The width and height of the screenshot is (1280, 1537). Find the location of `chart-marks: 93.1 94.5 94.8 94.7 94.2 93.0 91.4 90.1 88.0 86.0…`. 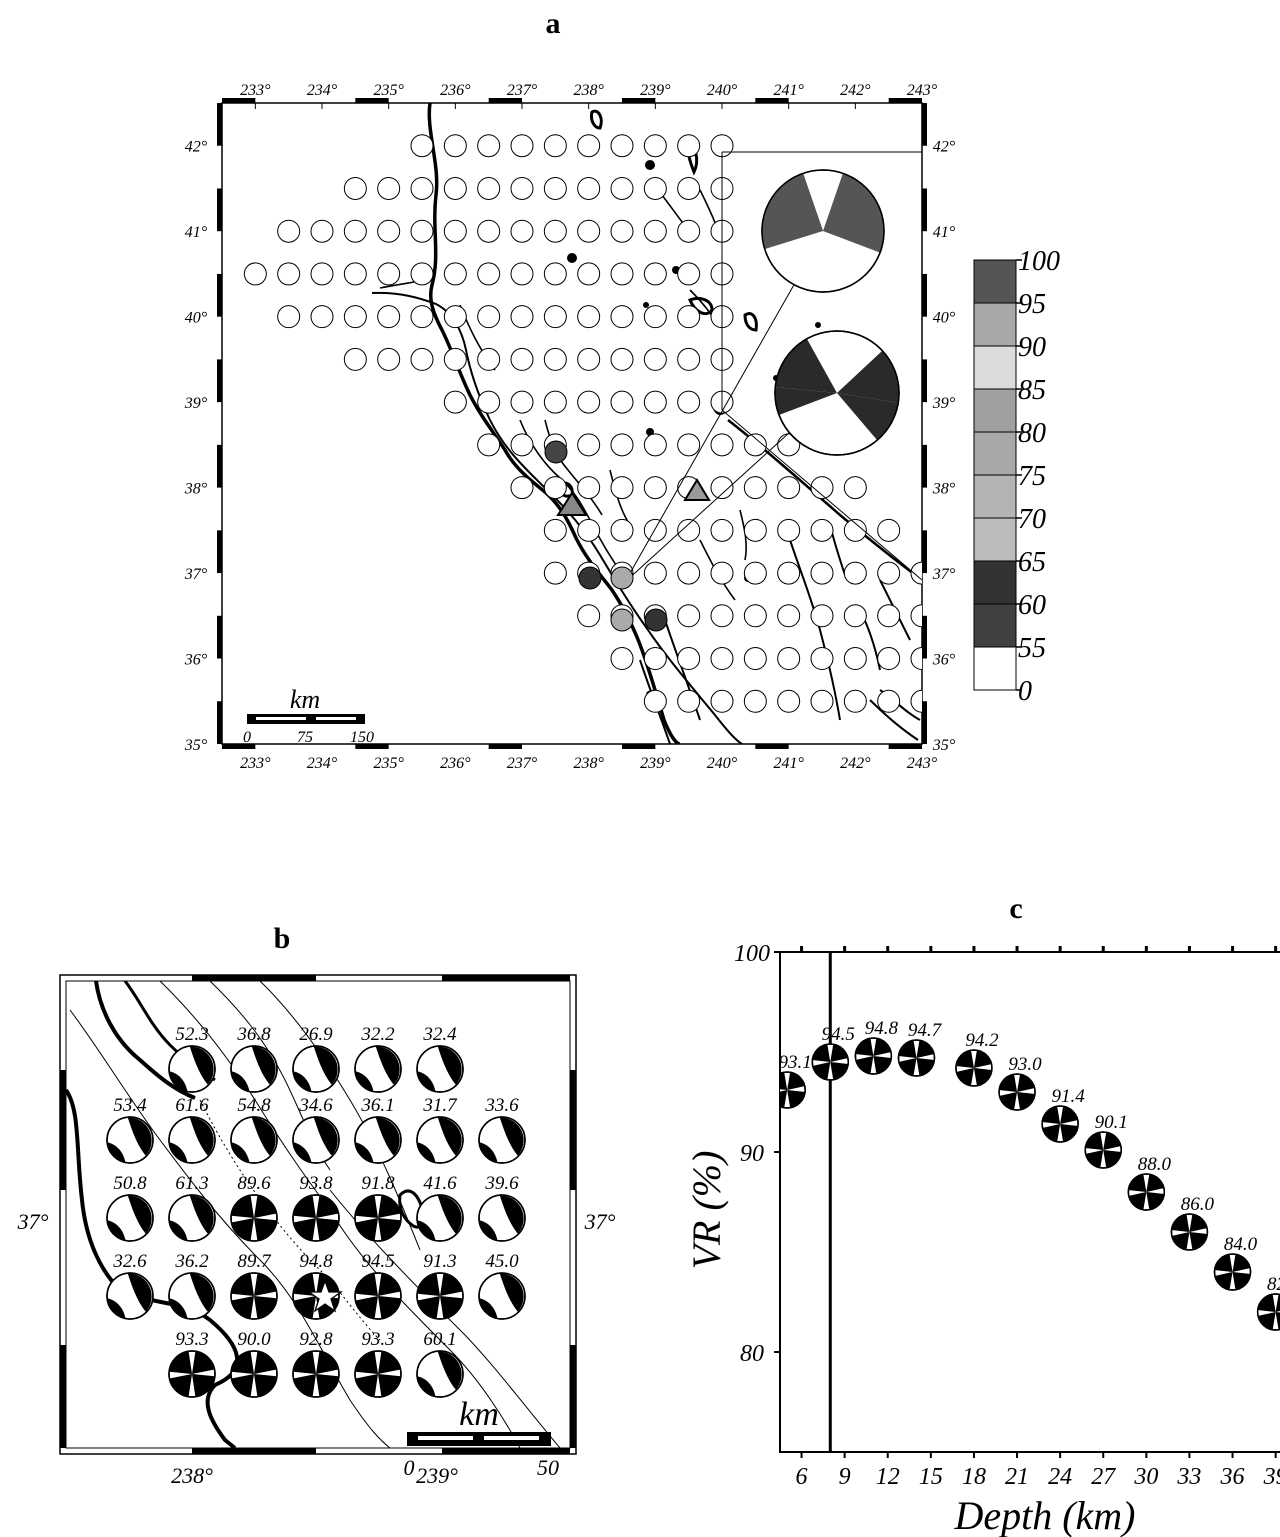

chart-marks: 93.1 94.5 94.8 94.7 94.2 93.0 91.4 90.1 88.0 86.0… is located at coordinates (1029, 1202).